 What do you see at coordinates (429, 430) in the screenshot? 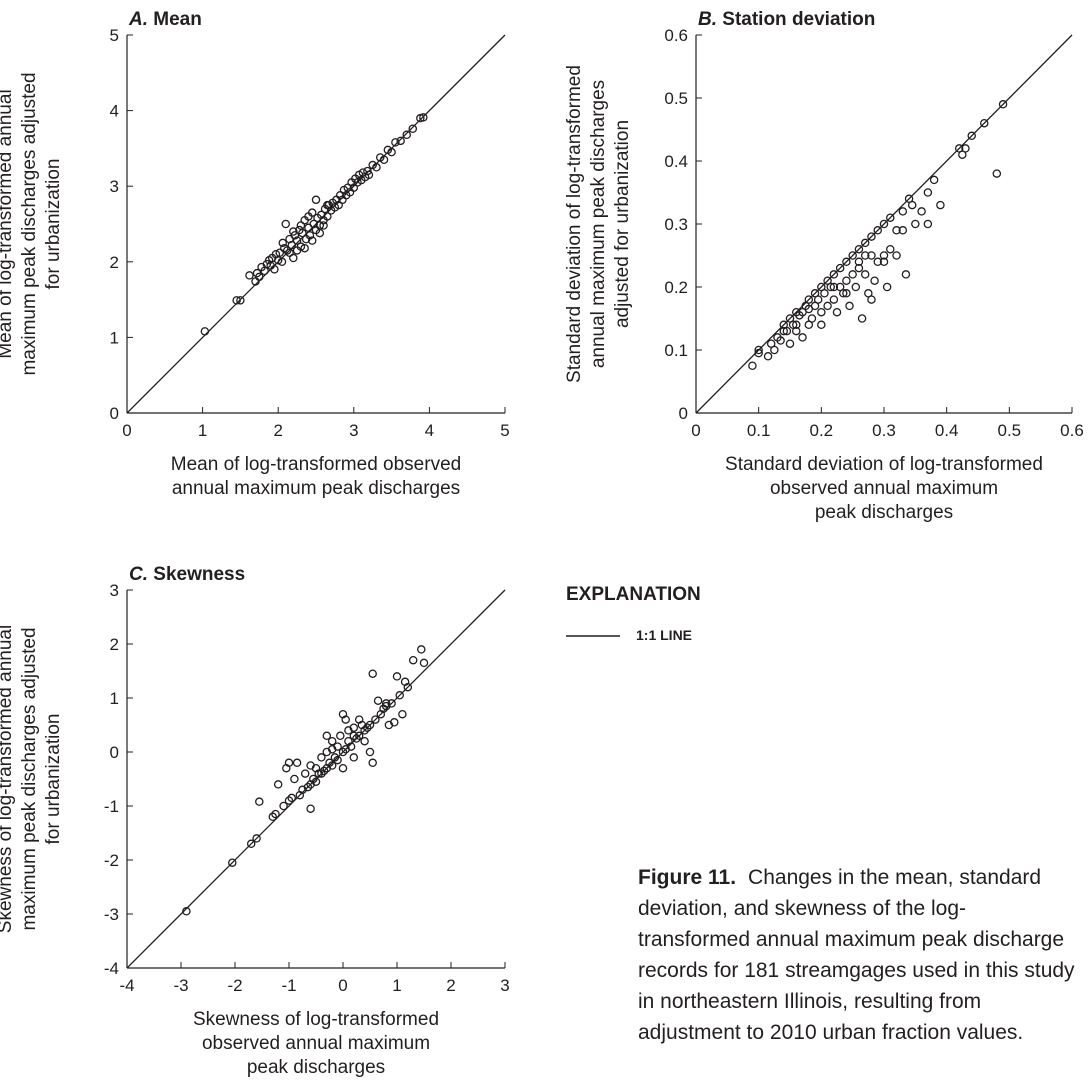
I see `mean-x-tick-label: 4` at bounding box center [429, 430].